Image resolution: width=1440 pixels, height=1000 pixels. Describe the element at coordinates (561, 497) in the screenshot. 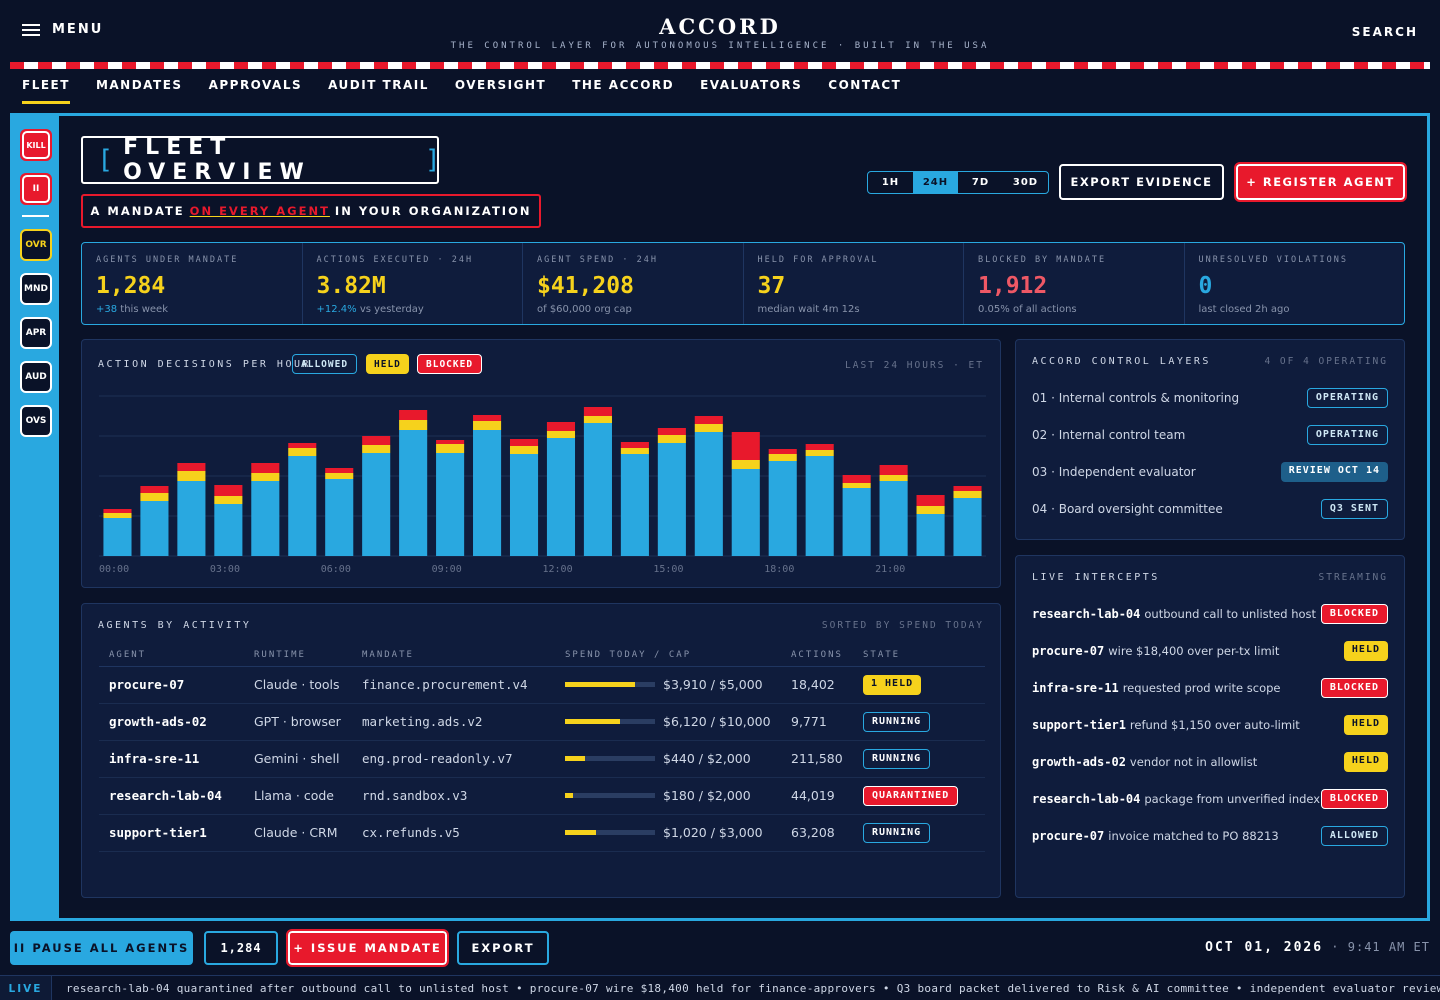

I see `bar-allowed-12:00` at that location.